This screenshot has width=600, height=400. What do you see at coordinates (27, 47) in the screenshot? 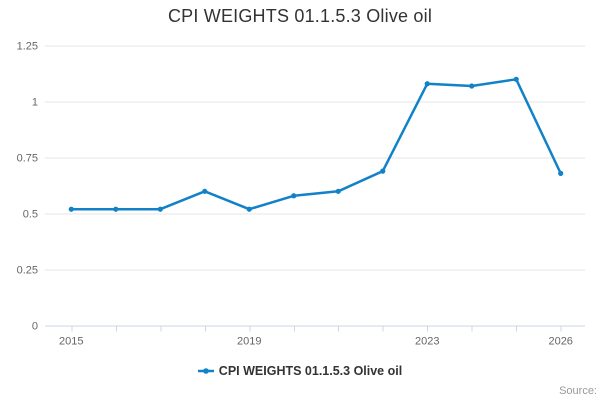
I see `y-axis-tick-label: 1.25` at bounding box center [27, 47].